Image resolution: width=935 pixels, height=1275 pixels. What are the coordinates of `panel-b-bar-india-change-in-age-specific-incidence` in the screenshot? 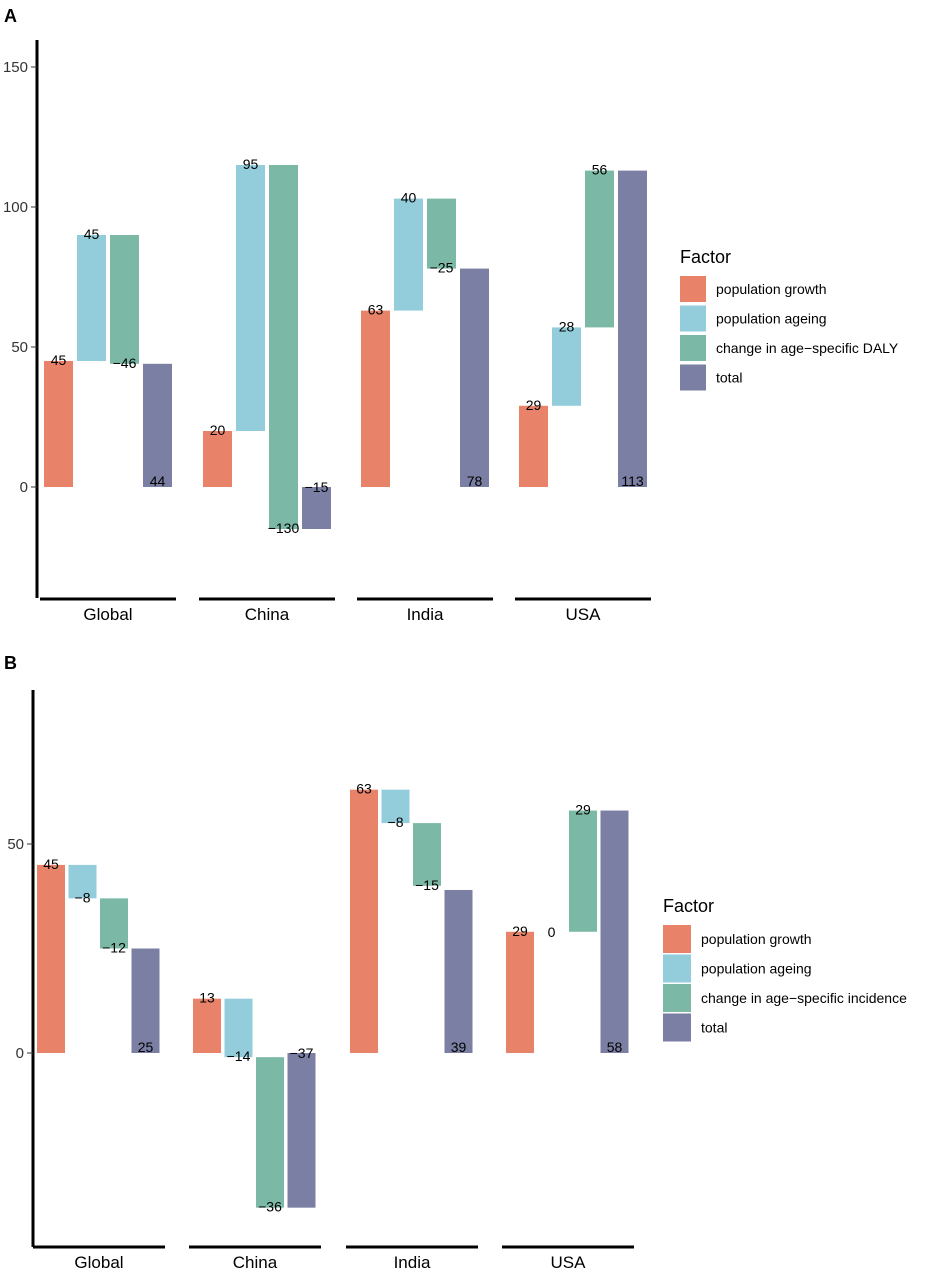 It's located at (427, 854).